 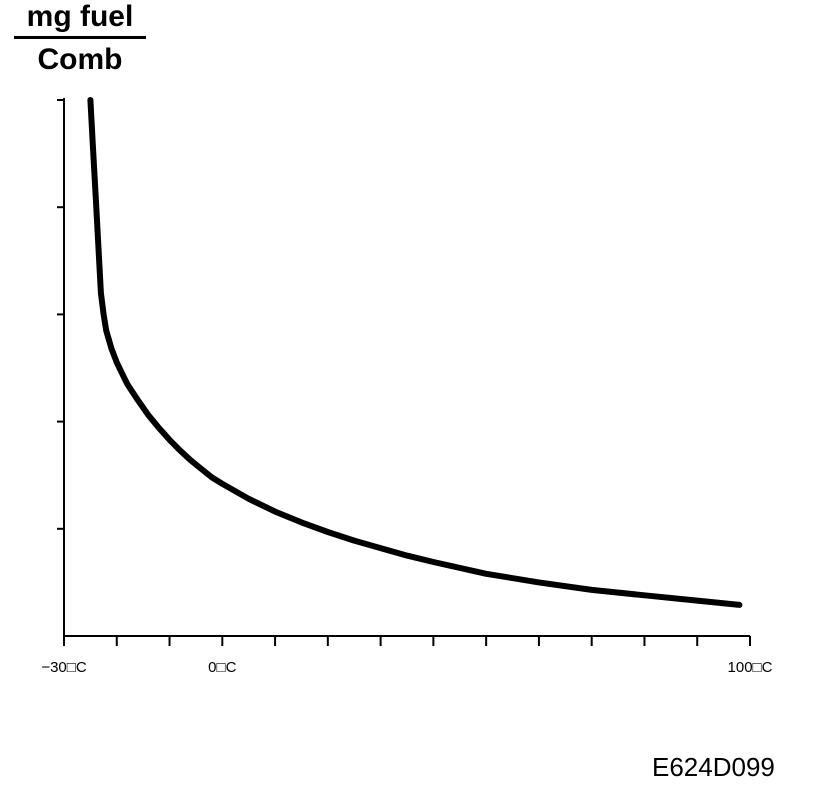 I want to click on y-axis-label: mg fuel Comb, so click(x=80, y=38).